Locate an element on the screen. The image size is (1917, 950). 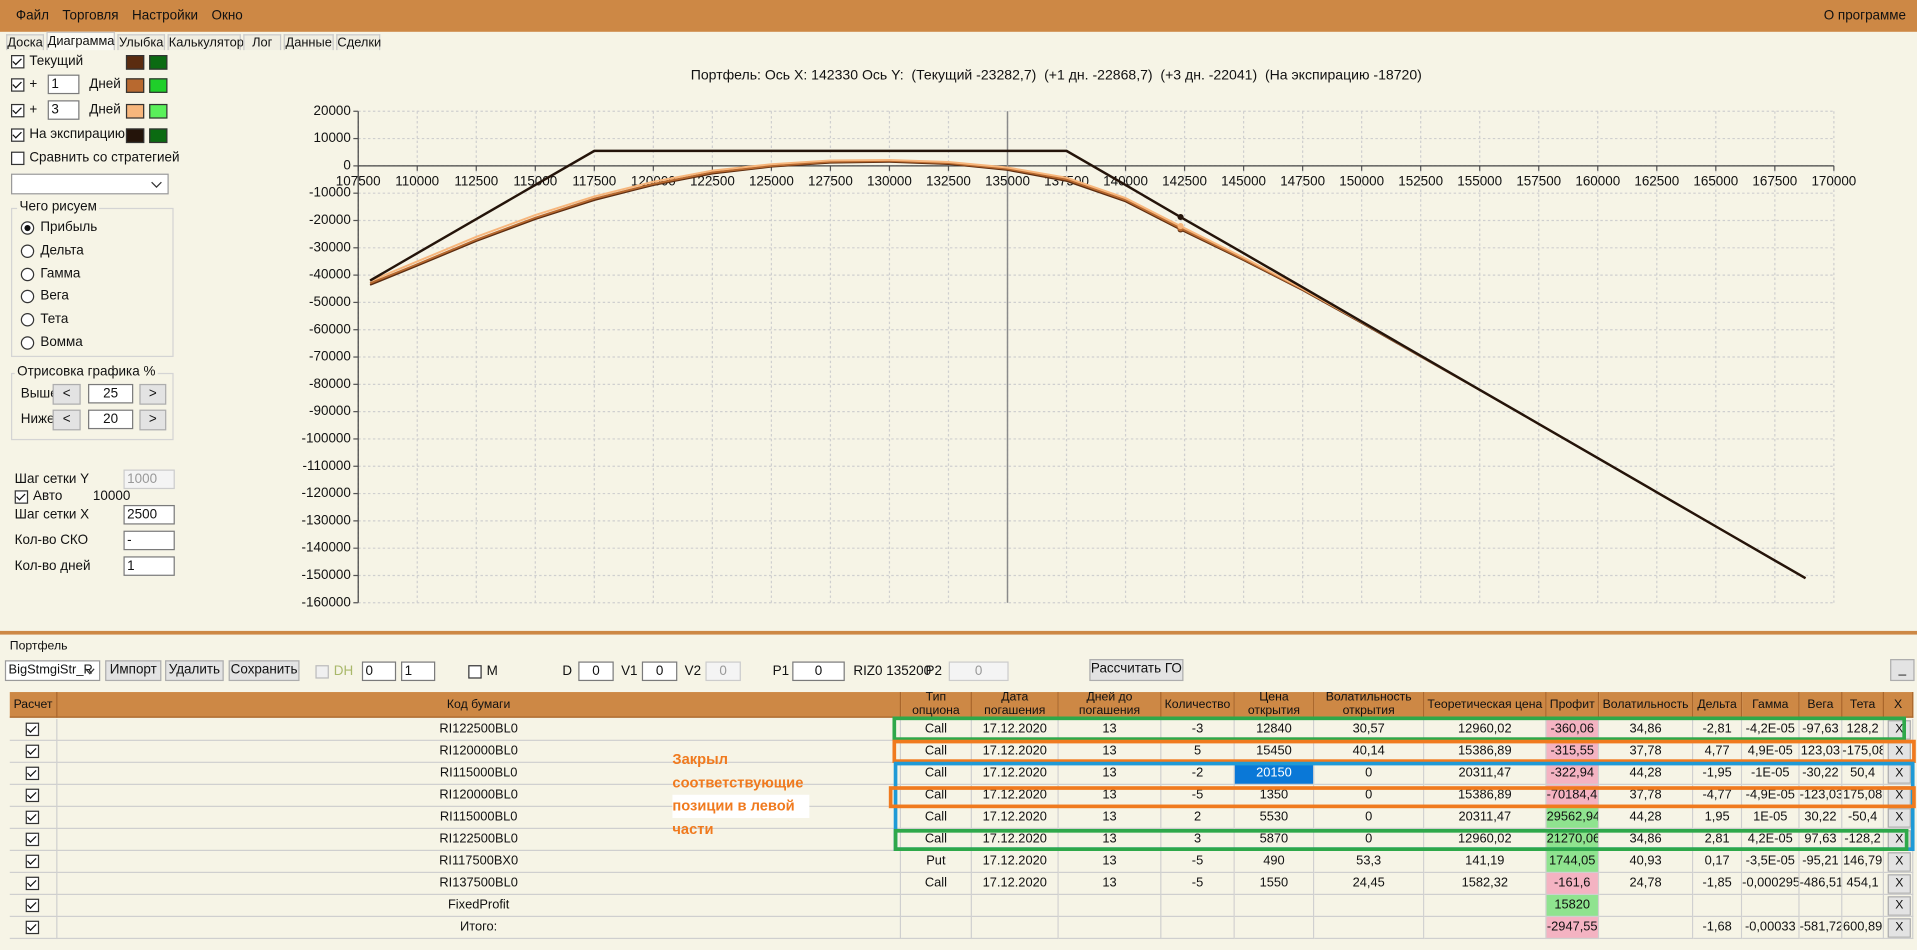
tab: Данные is located at coordinates (308, 42).